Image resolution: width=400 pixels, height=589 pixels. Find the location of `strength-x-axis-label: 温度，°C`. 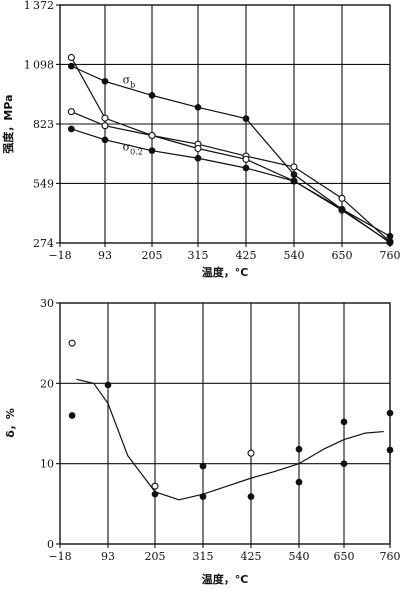

strength-x-axis-label: 温度，°C is located at coordinates (225, 272).